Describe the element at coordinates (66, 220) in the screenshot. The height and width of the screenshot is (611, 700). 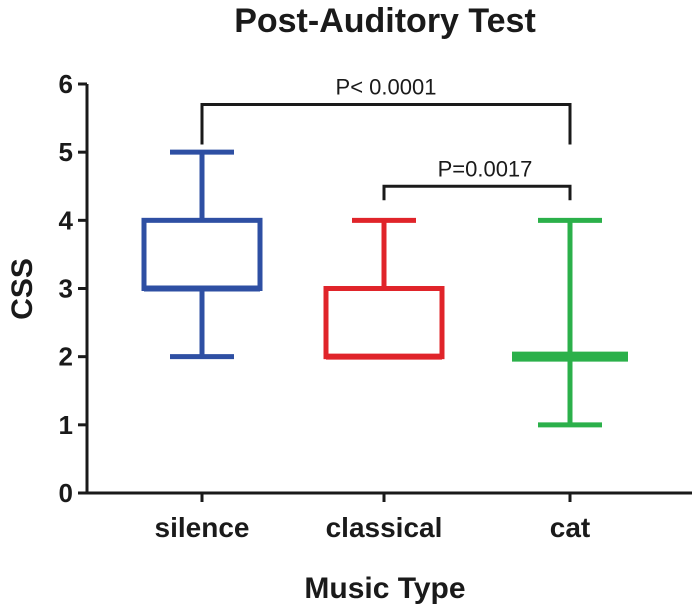
I see `y-tick-label: 4` at that location.